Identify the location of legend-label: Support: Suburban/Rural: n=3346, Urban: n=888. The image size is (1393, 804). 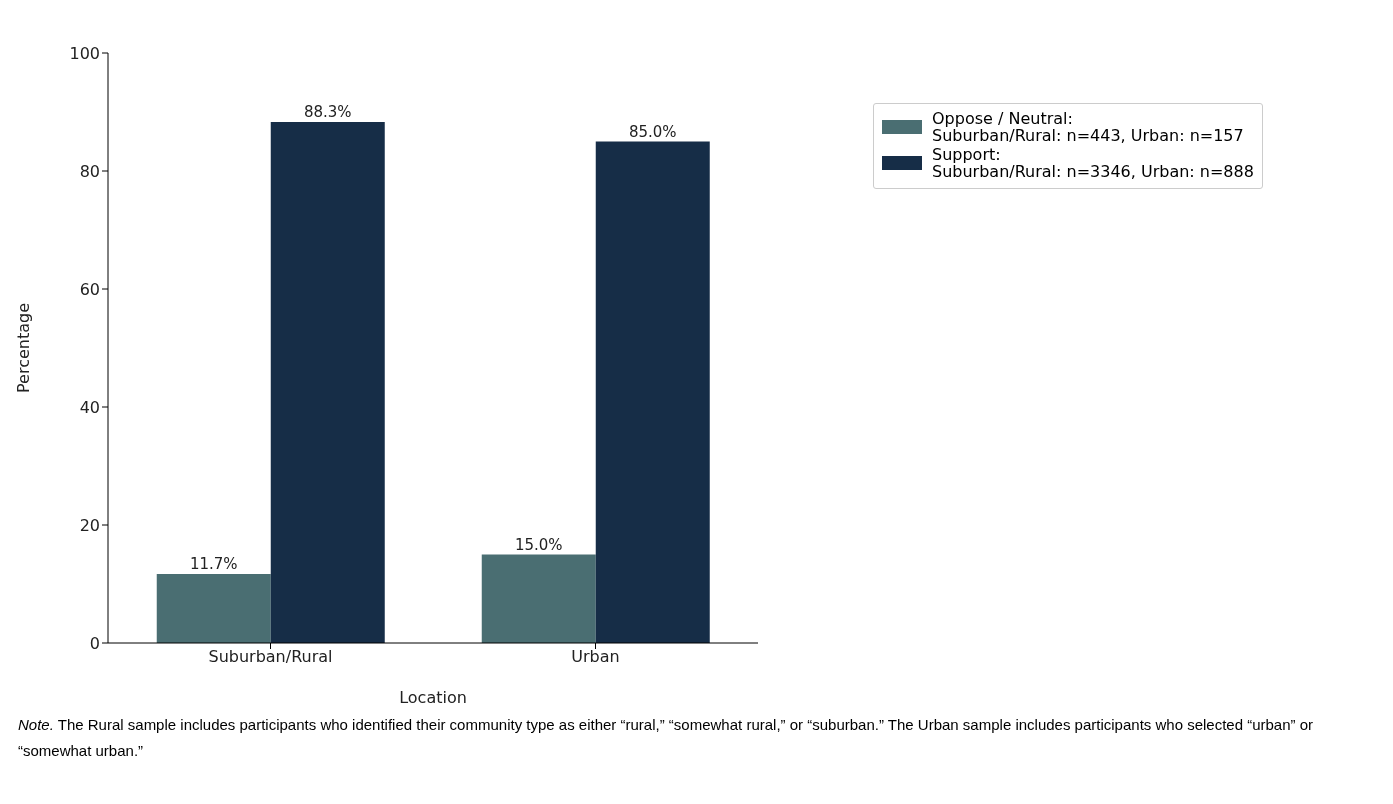
(1093, 163).